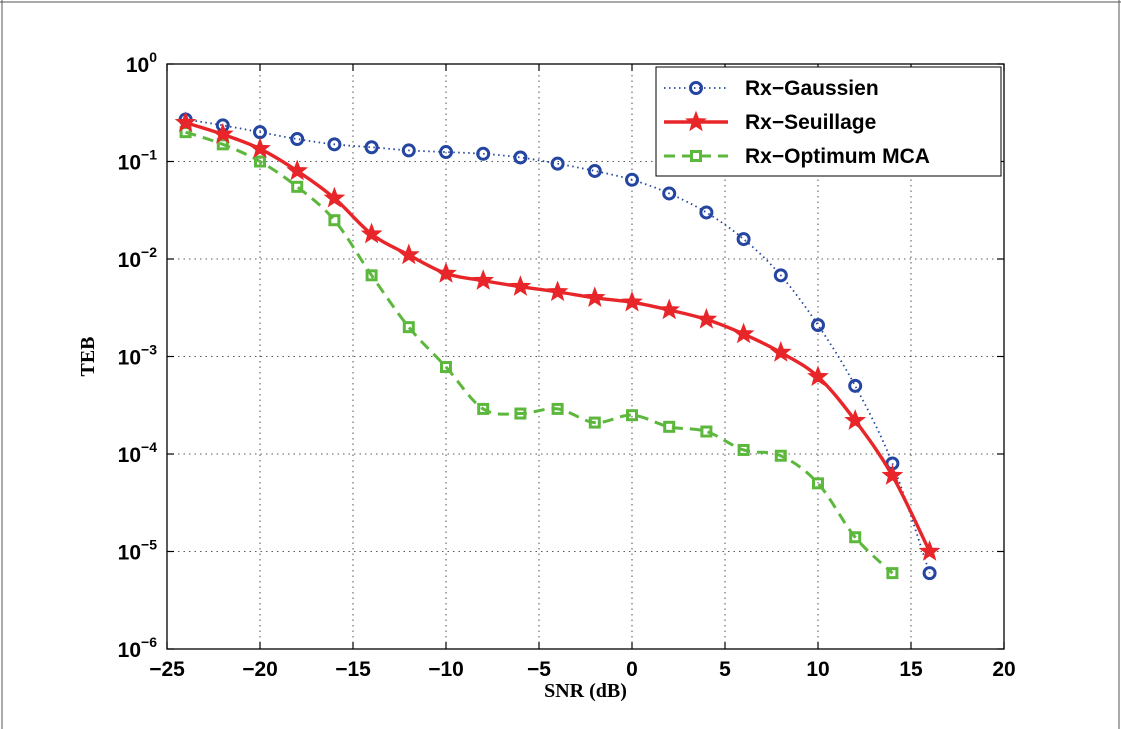 The height and width of the screenshot is (729, 1121). What do you see at coordinates (810, 122) in the screenshot?
I see `legend-label: Rx−Seuillage` at bounding box center [810, 122].